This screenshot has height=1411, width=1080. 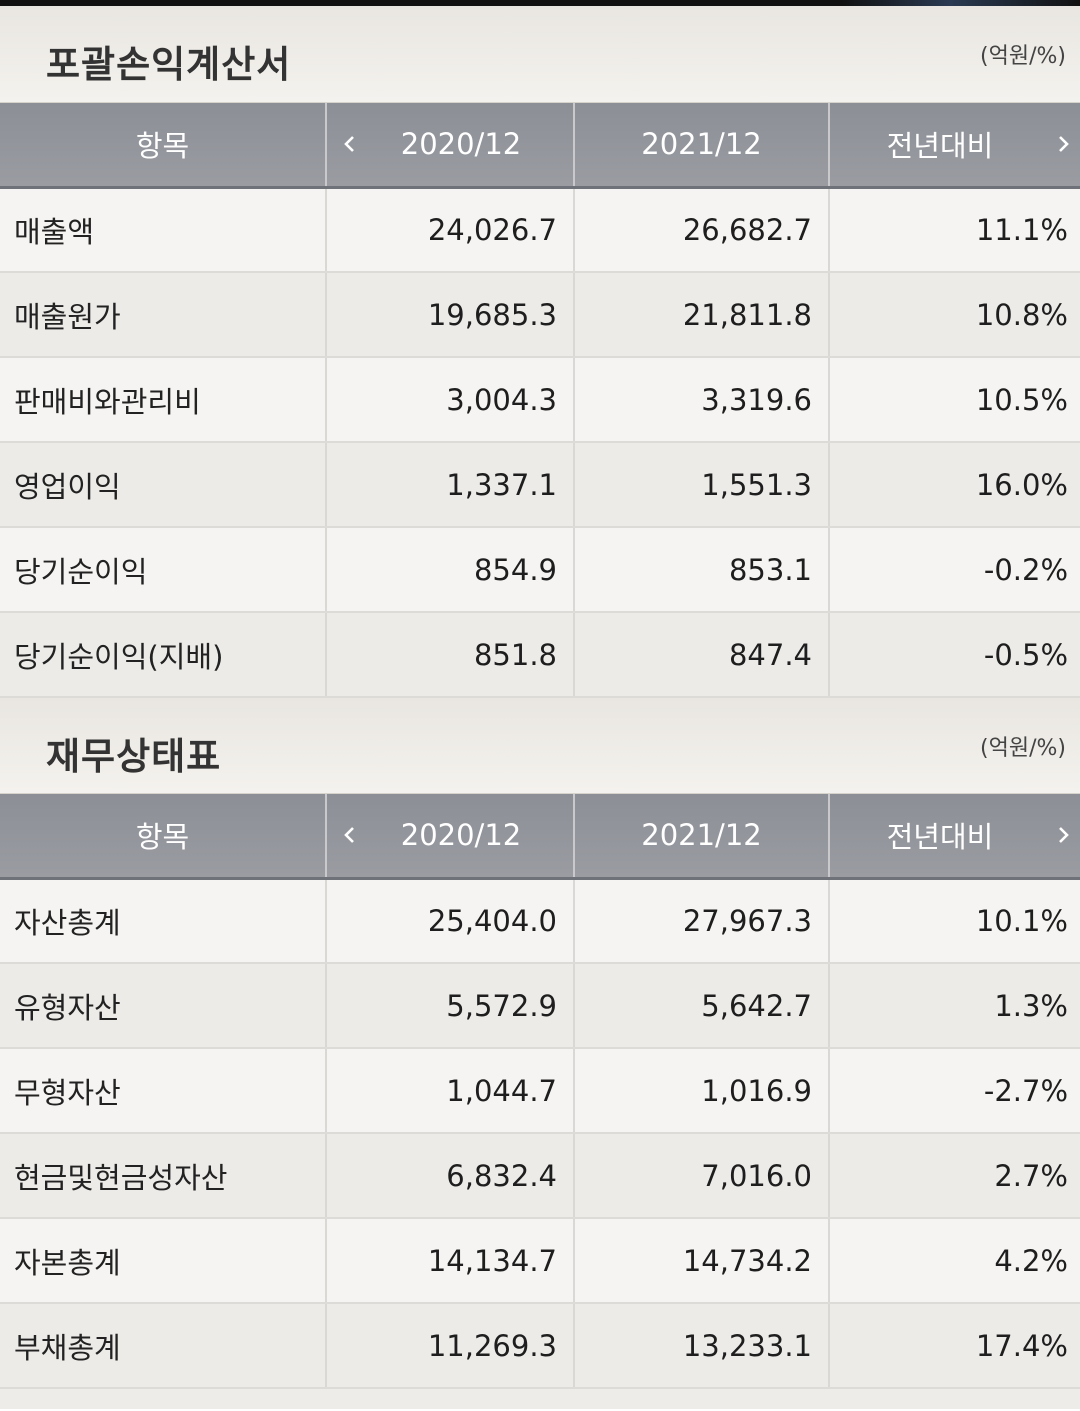 What do you see at coordinates (450, 1176) in the screenshot?
I see `value-2020: 6,832.4` at bounding box center [450, 1176].